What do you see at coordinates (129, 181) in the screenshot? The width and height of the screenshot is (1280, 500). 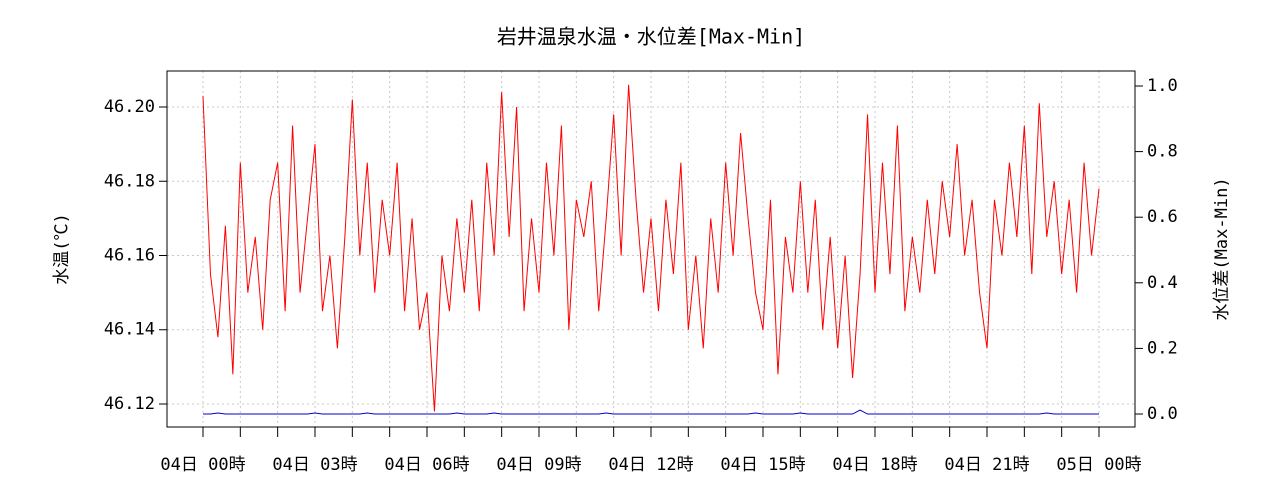 I see `y-tick-label: 46.18` at bounding box center [129, 181].